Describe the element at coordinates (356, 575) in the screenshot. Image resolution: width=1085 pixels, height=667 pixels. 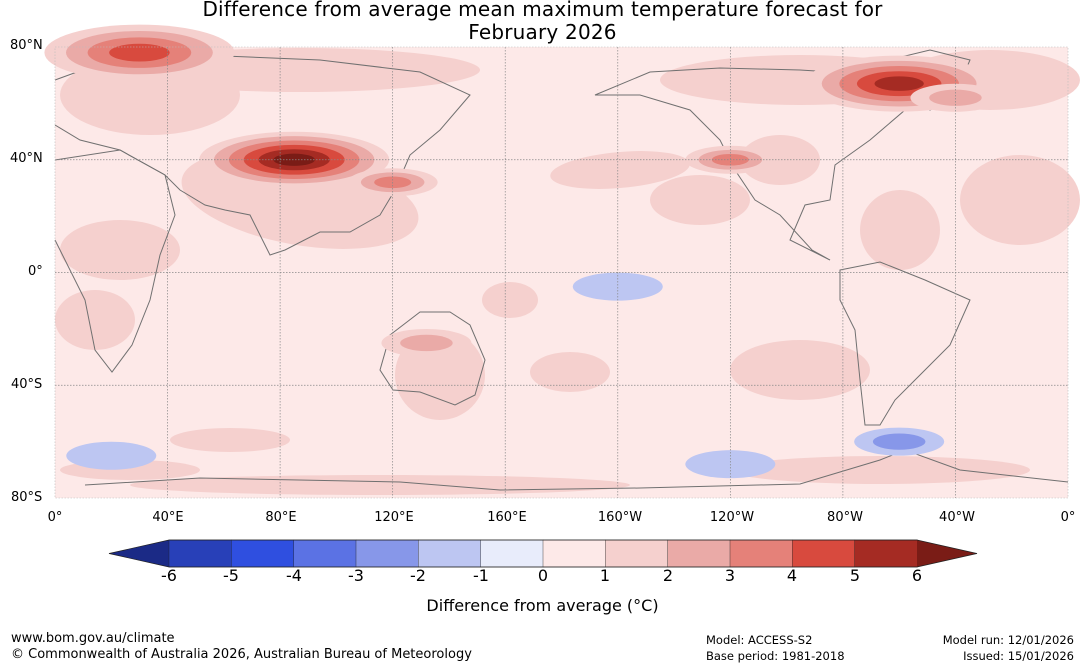
I see `colorbar-tick-label: -3` at that location.